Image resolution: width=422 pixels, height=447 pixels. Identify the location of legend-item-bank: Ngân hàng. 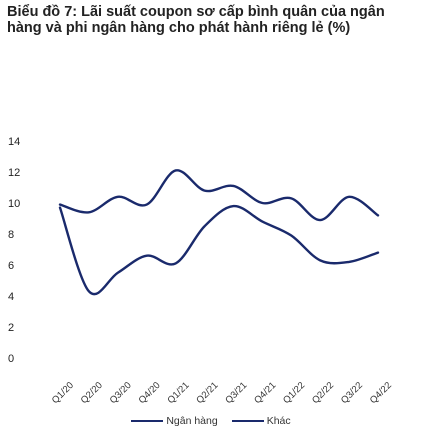
(174, 421).